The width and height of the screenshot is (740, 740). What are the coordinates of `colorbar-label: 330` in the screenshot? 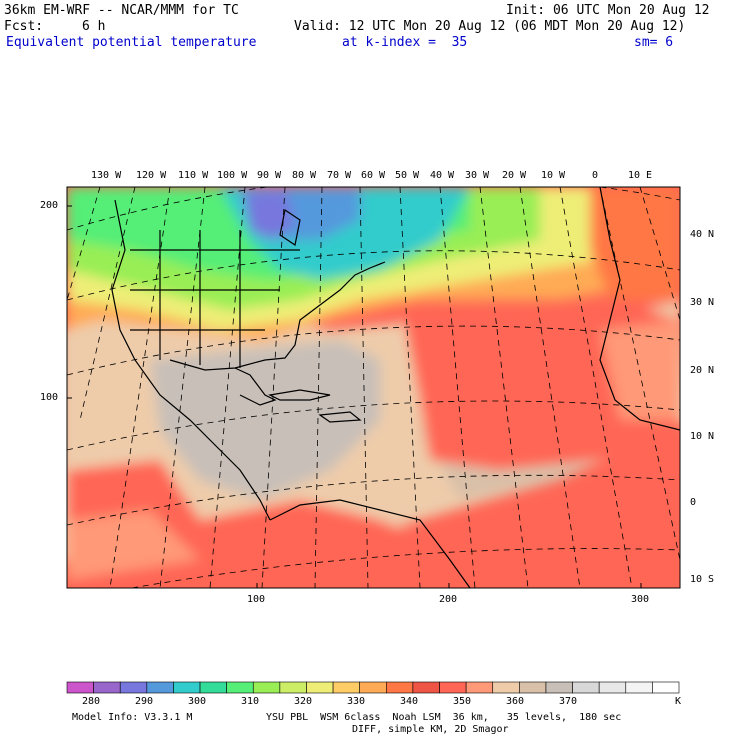 It's located at (356, 701).